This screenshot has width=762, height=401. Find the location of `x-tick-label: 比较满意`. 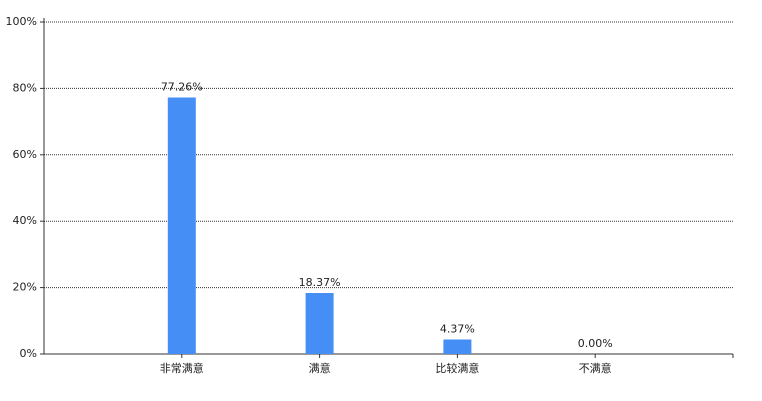

x-tick-label: 比较满意 is located at coordinates (457, 368).